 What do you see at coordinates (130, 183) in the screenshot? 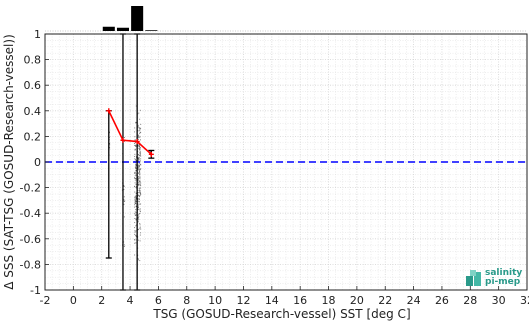
I see `scatter-points` at bounding box center [130, 183].